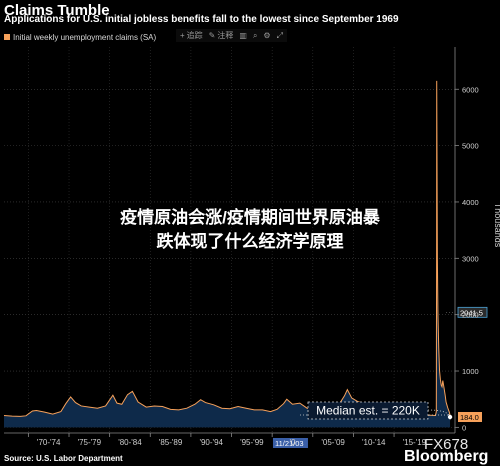 The height and width of the screenshot is (466, 500). I want to click on gear-icon: ⚙, so click(267, 35).